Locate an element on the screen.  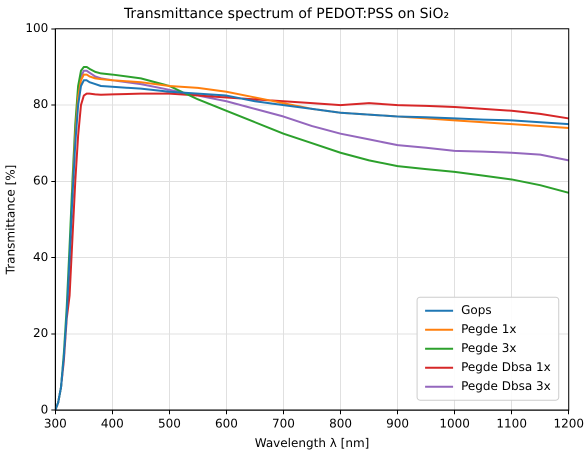
y-tick-label: 80 is located at coordinates (40, 104).